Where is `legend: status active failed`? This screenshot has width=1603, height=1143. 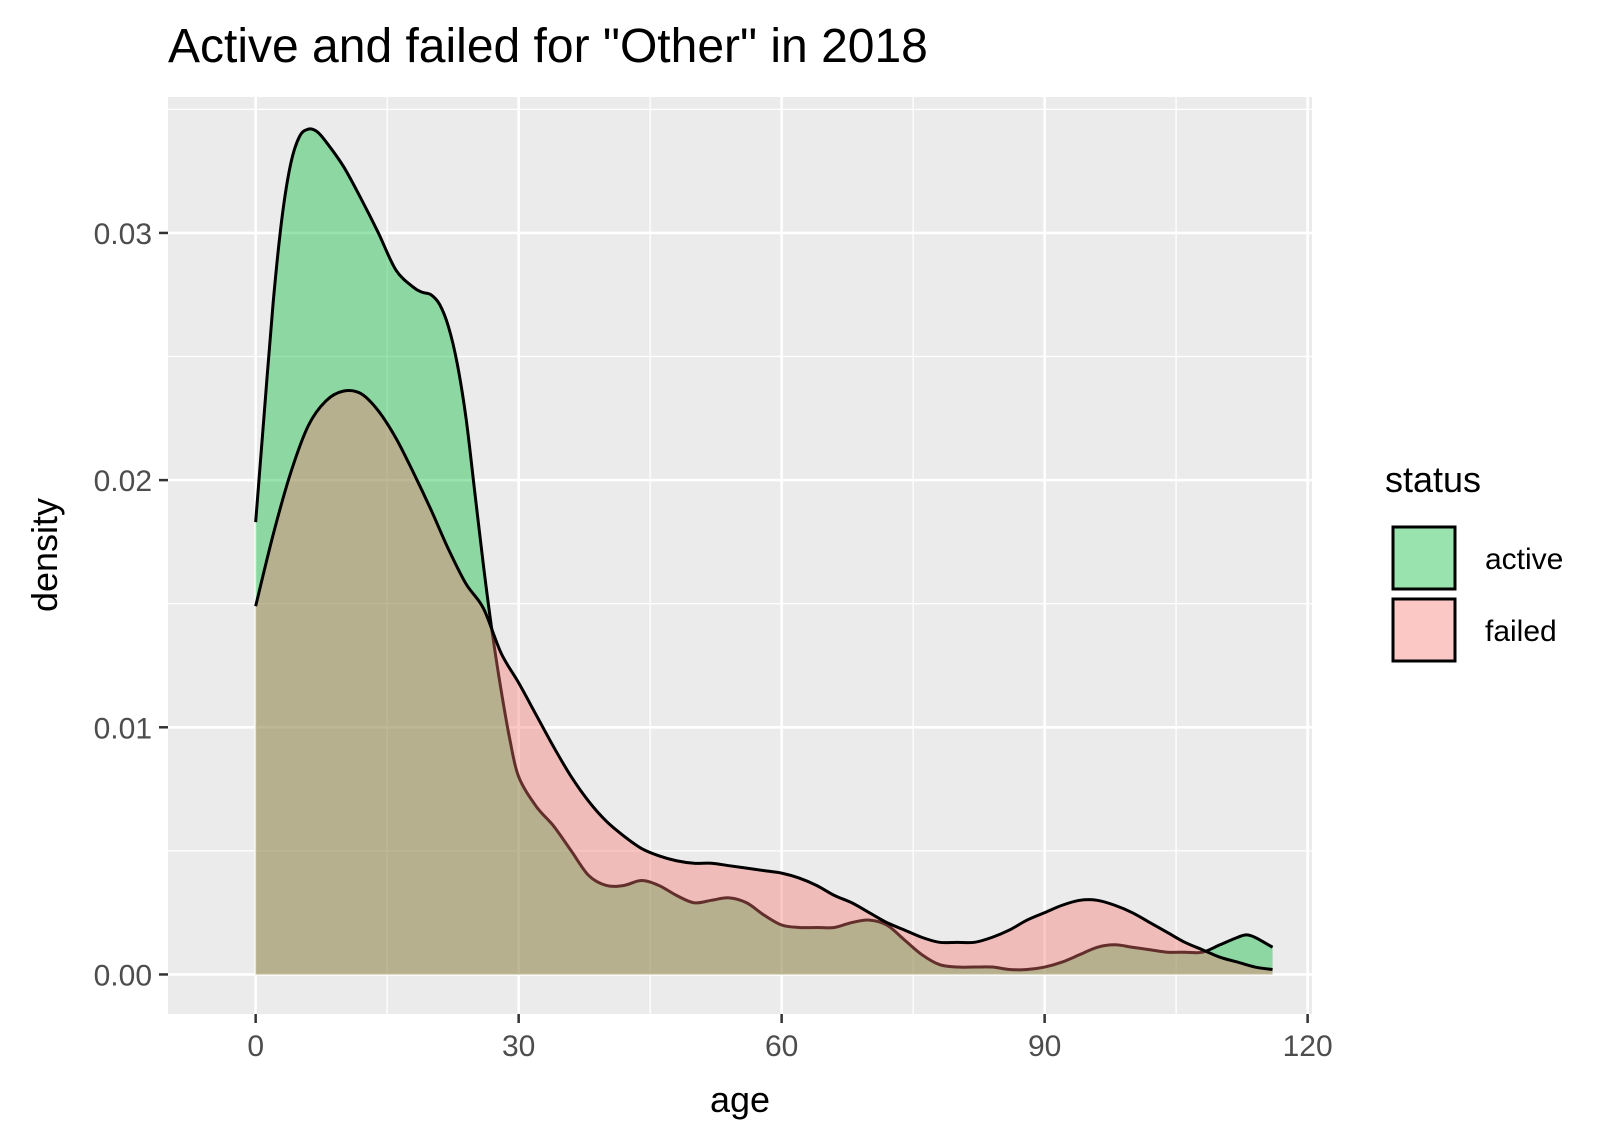 legend: status active failed is located at coordinates (1474, 561).